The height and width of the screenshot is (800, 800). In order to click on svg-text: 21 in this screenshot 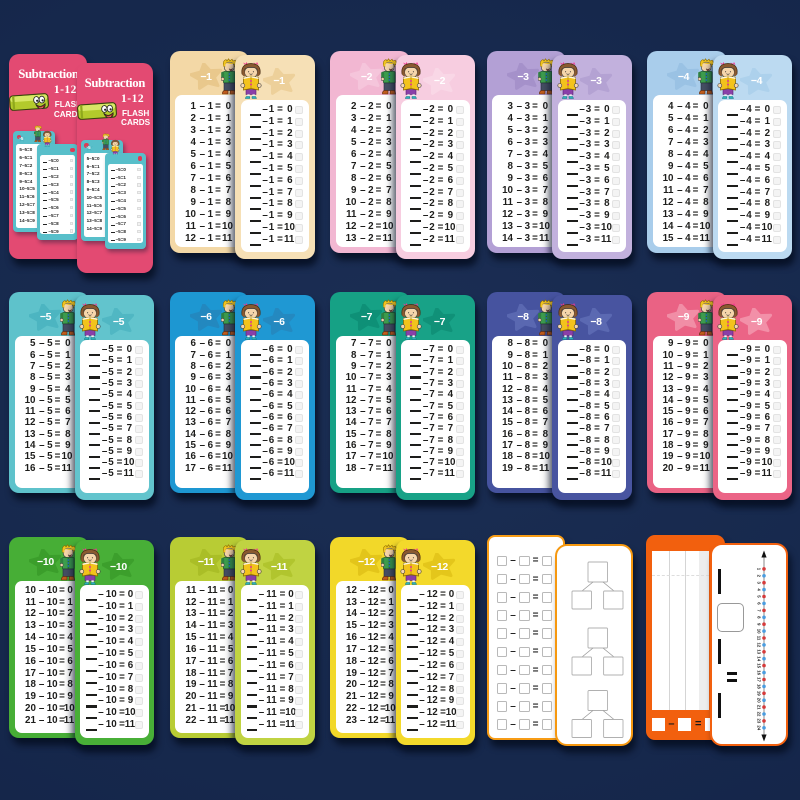, I will do `click(758, 706)`.